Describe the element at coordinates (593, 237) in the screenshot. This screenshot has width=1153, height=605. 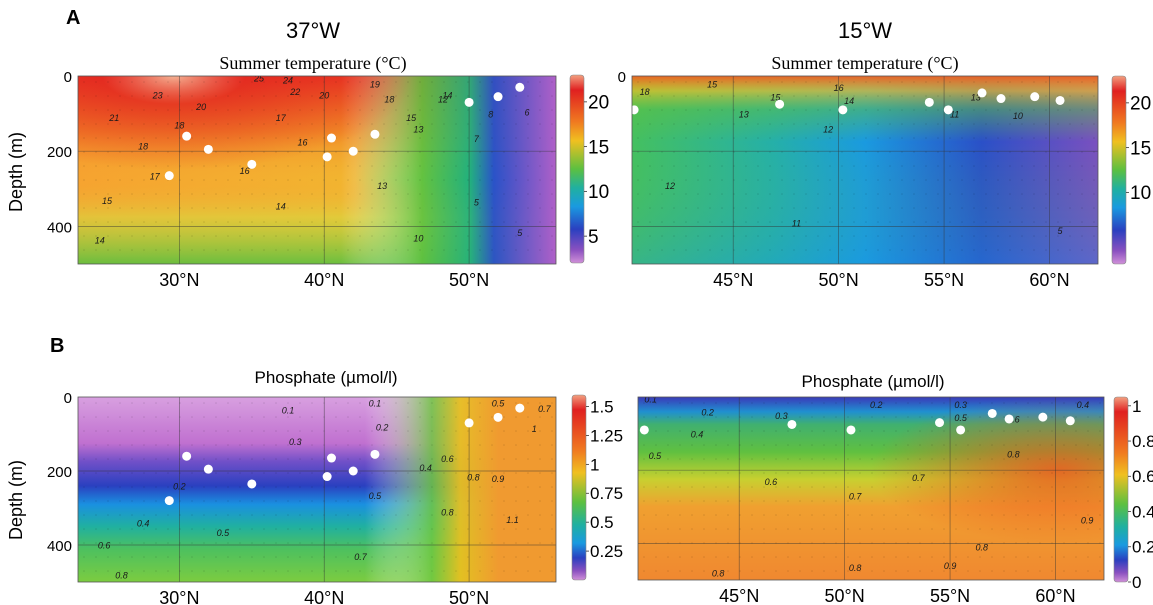
I see `colorbar-tick-label: 5` at that location.